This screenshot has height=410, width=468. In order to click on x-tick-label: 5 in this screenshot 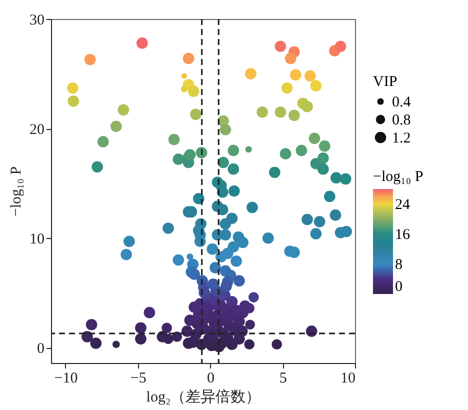, I will do `click(283, 378)`.